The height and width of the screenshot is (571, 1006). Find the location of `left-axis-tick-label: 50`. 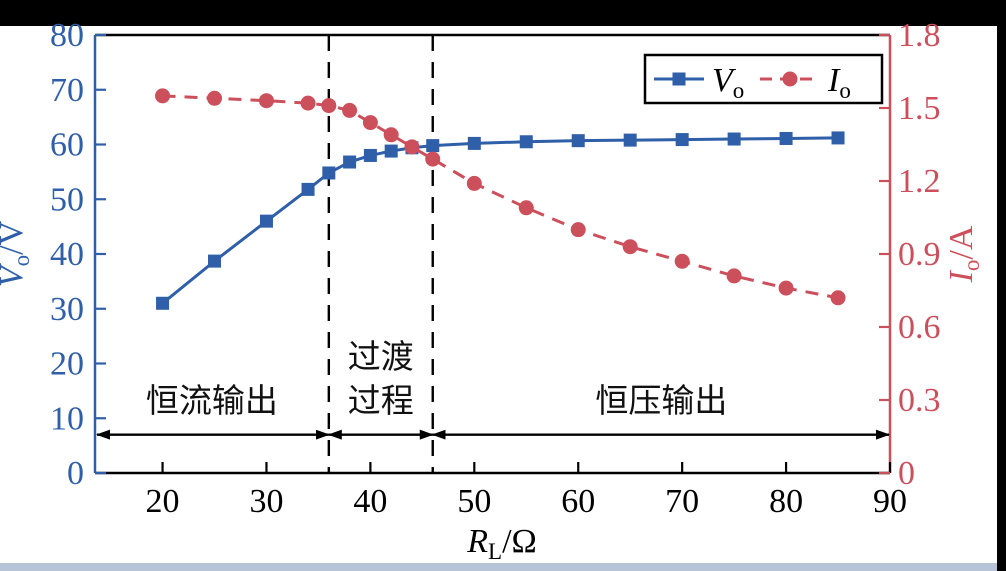

left-axis-tick-label: 50 is located at coordinates (67, 199).